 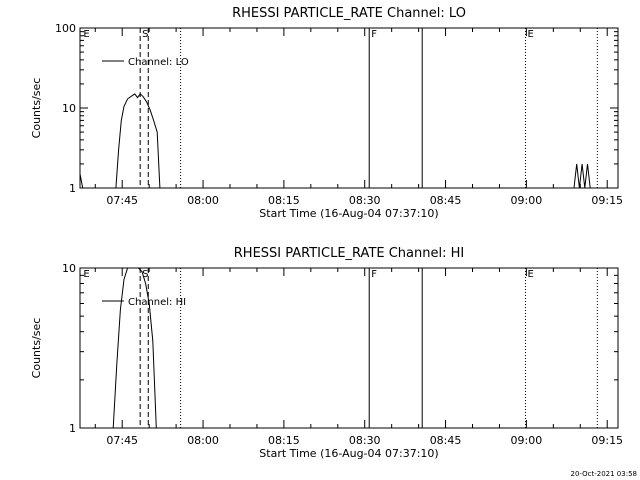 What do you see at coordinates (65, 28) in the screenshot?
I see `y-tick-label: 100` at bounding box center [65, 28].